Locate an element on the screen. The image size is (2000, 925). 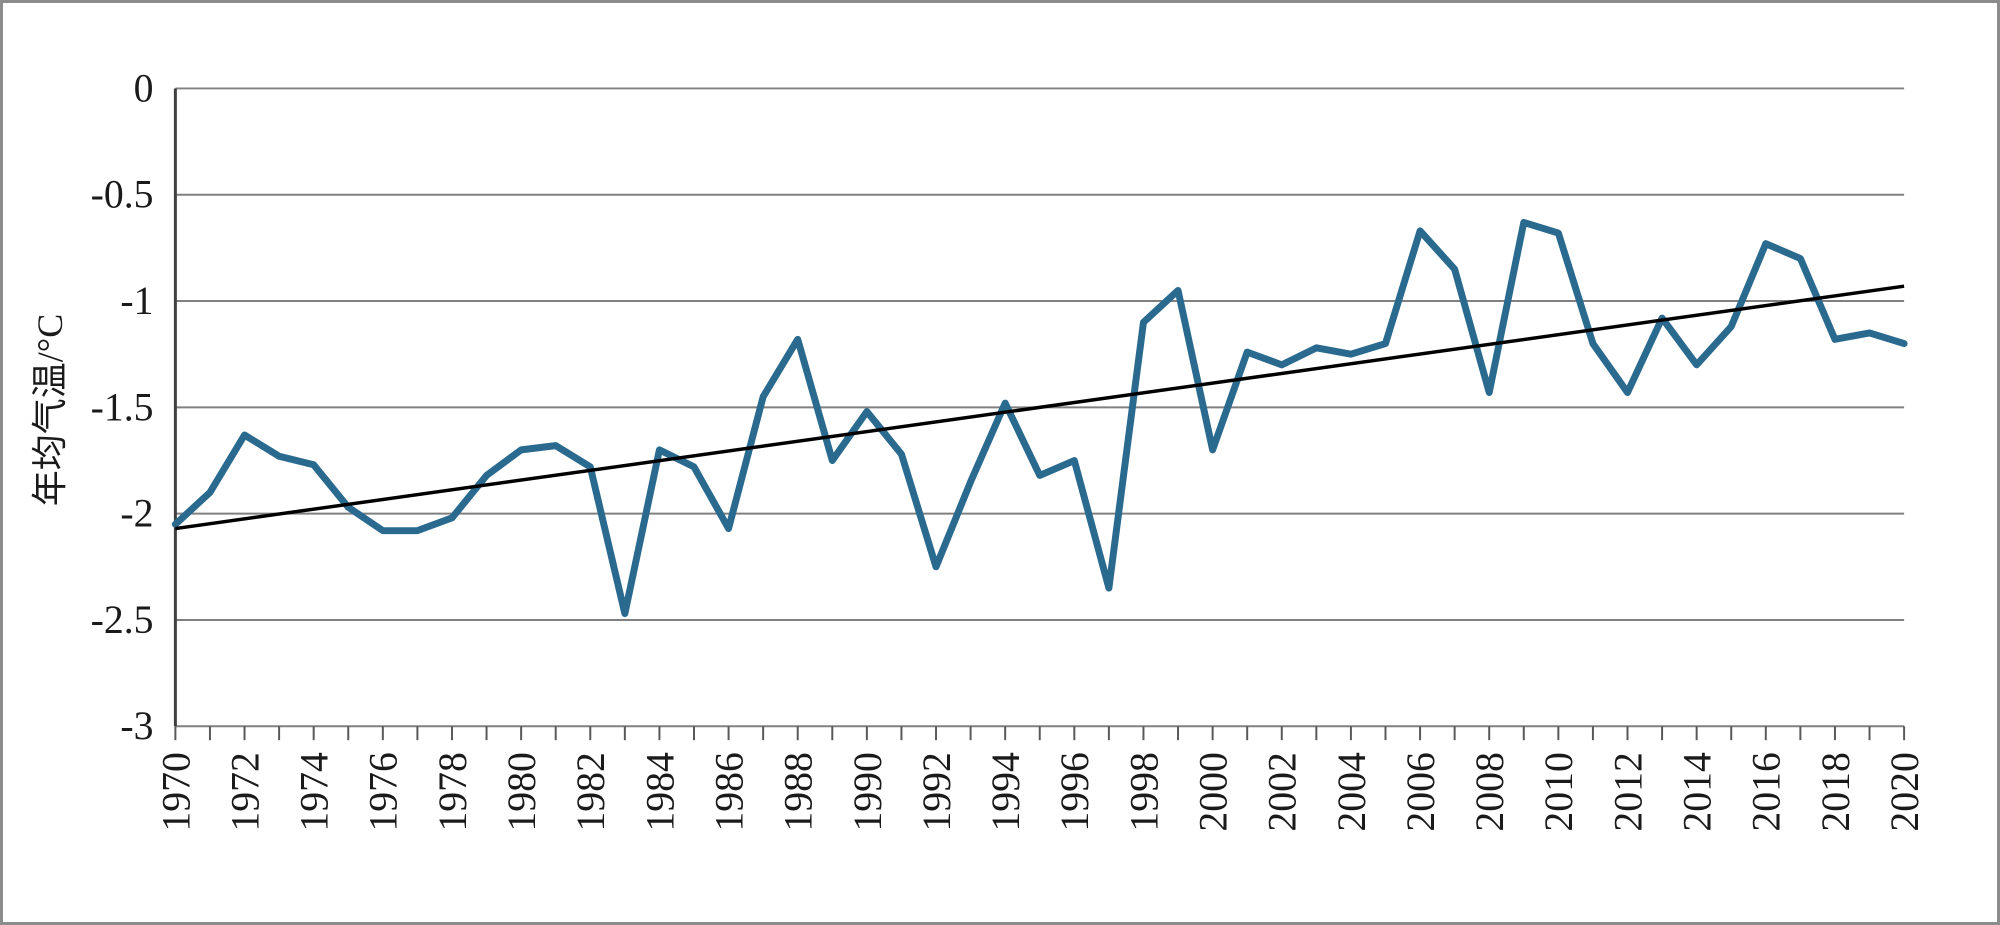
x-tick-label: 1972 is located at coordinates (245, 791).